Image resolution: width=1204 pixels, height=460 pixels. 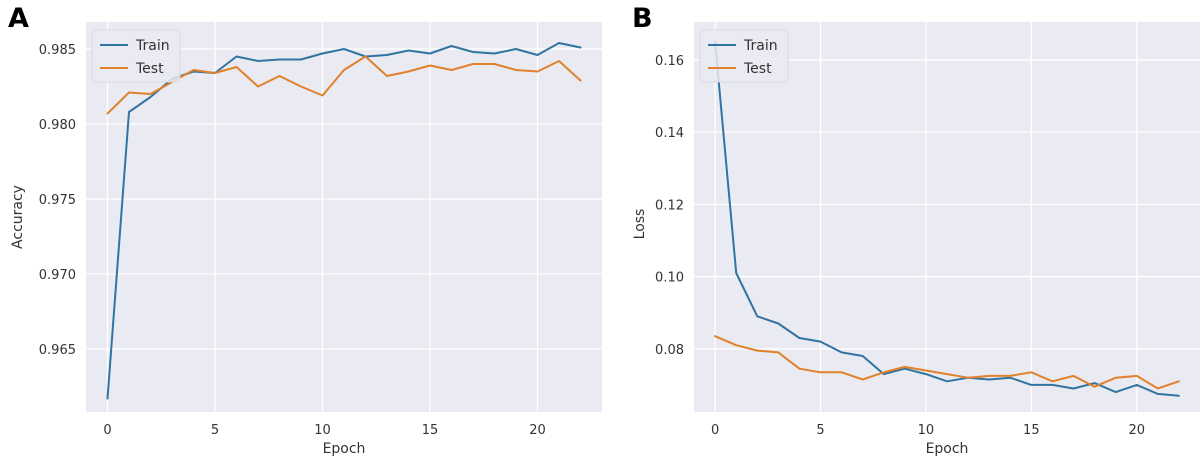 I want to click on panel-letter: B, so click(x=642, y=18).